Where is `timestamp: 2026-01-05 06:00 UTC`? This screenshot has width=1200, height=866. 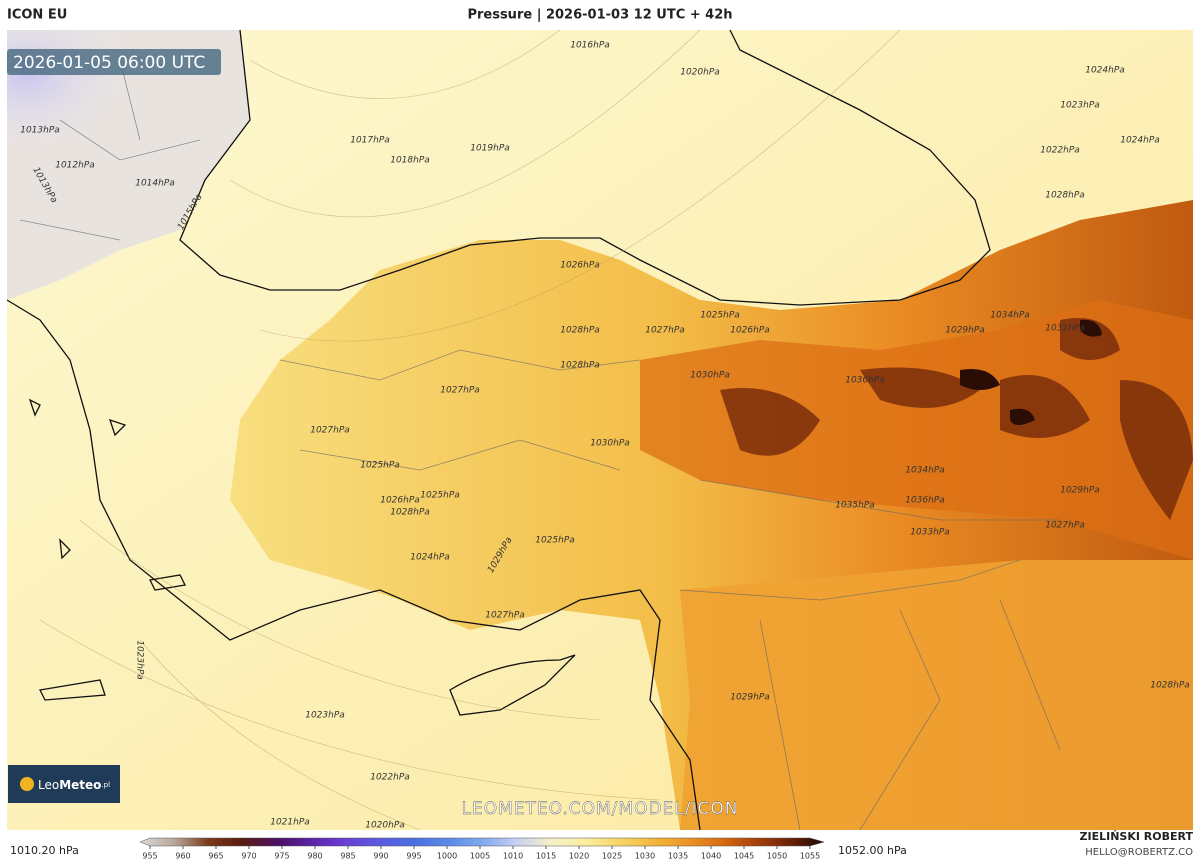 timestamp: 2026-01-05 06:00 UTC is located at coordinates (109, 63).